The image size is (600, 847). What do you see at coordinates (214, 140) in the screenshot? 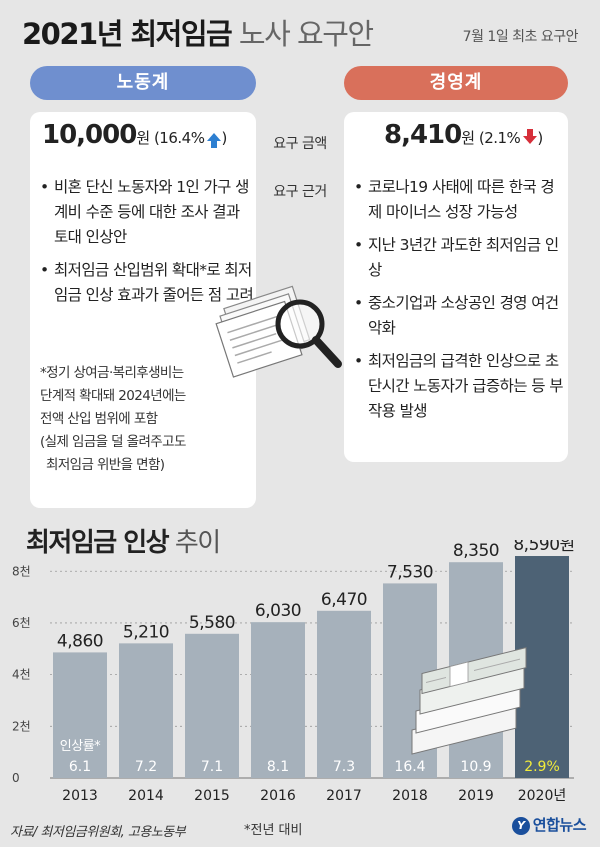
I see `up-arrow-icon` at bounding box center [214, 140].